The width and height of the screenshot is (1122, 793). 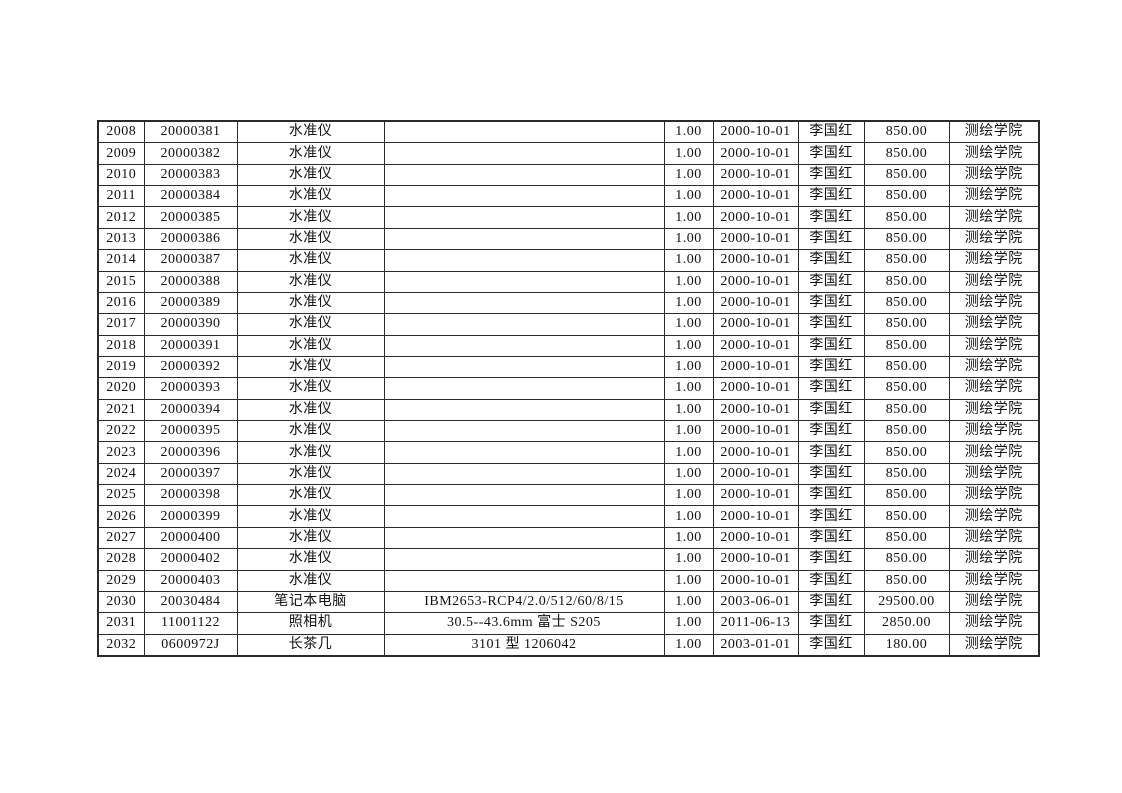 What do you see at coordinates (190, 367) in the screenshot?
I see `cell-asset-id: 20000392` at bounding box center [190, 367].